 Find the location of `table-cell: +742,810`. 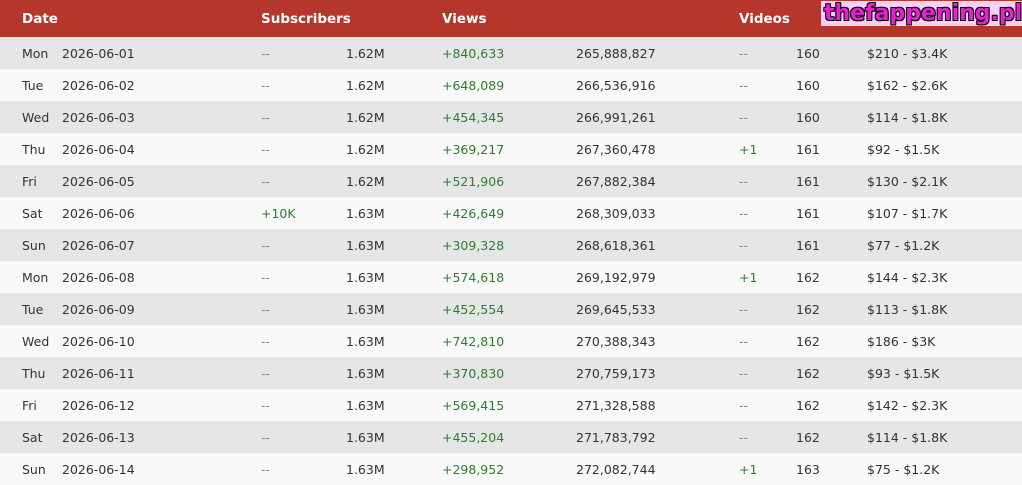

table-cell: +742,810 is located at coordinates (473, 341).